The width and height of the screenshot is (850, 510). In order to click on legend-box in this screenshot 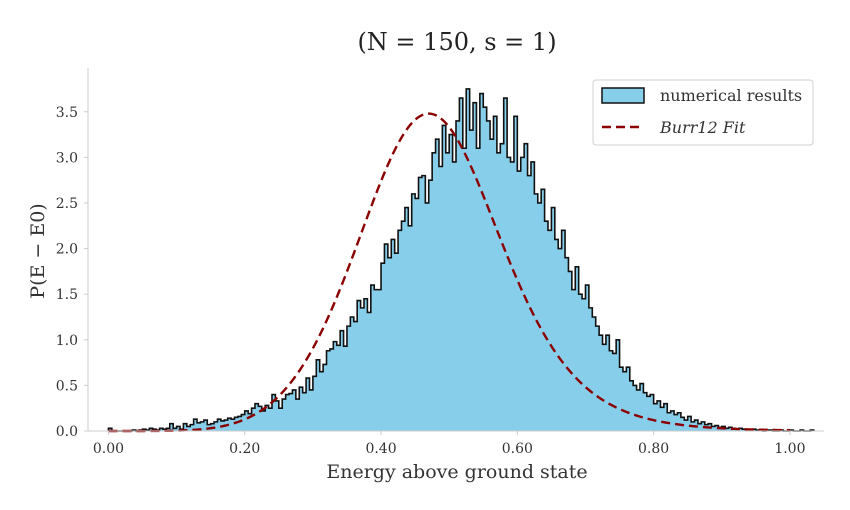, I will do `click(703, 112)`.